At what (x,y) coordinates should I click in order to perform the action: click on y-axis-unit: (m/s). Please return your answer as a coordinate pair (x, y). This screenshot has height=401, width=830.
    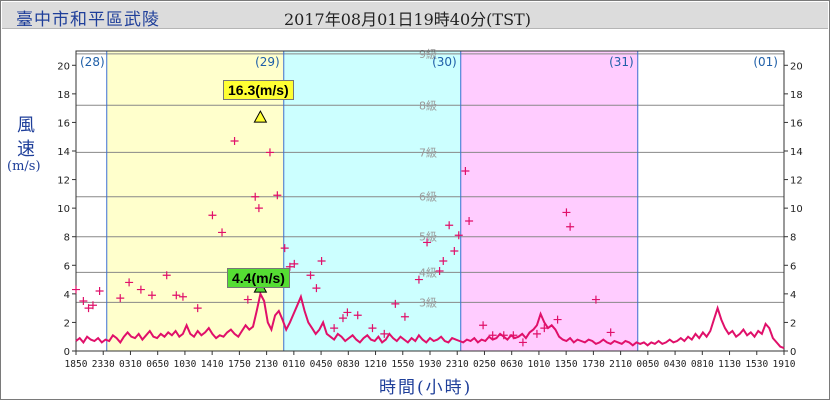
    Looking at the image, I should click on (24, 166).